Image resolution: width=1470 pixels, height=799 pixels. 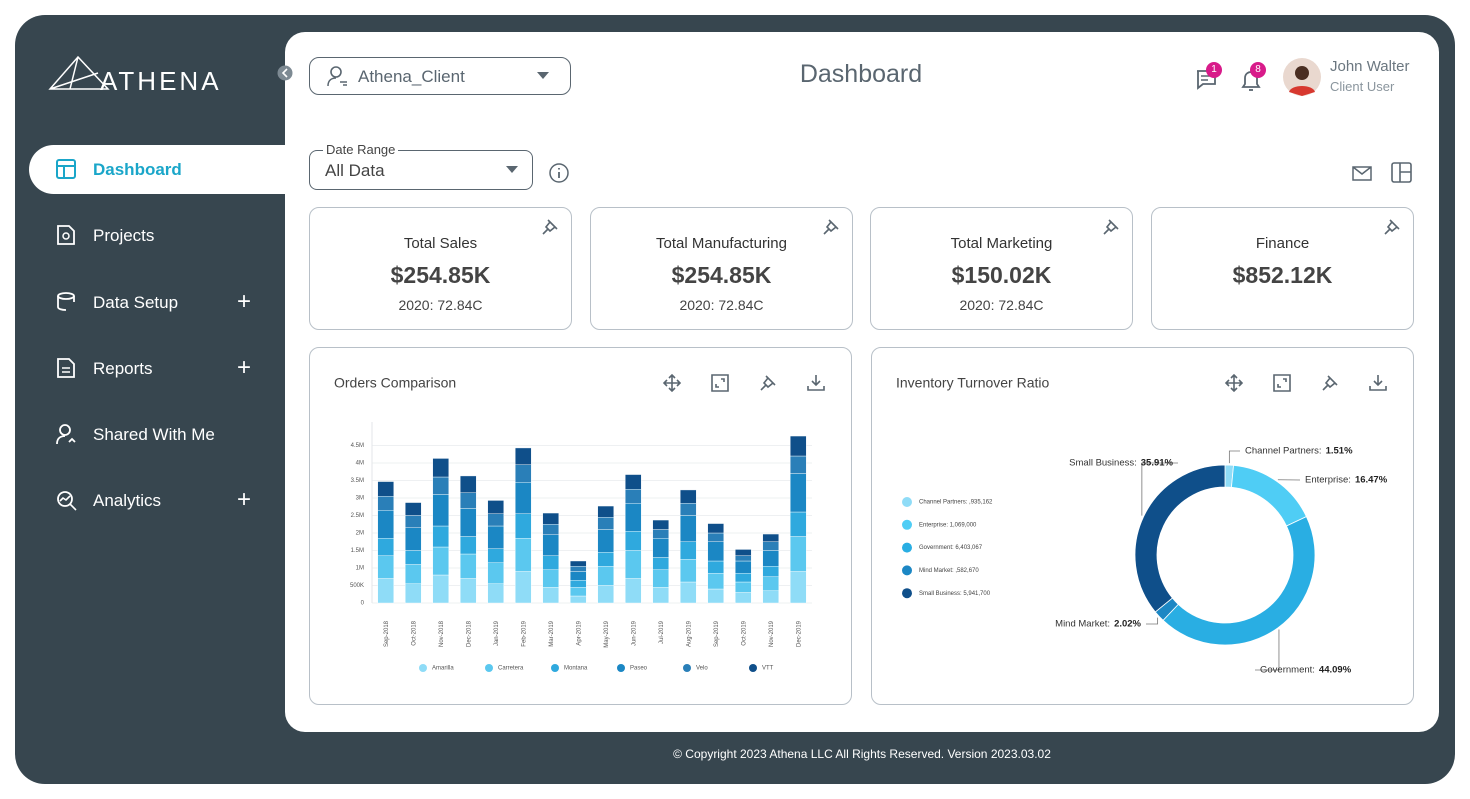 What do you see at coordinates (137, 169) in the screenshot?
I see `nav-item: Dashboard` at bounding box center [137, 169].